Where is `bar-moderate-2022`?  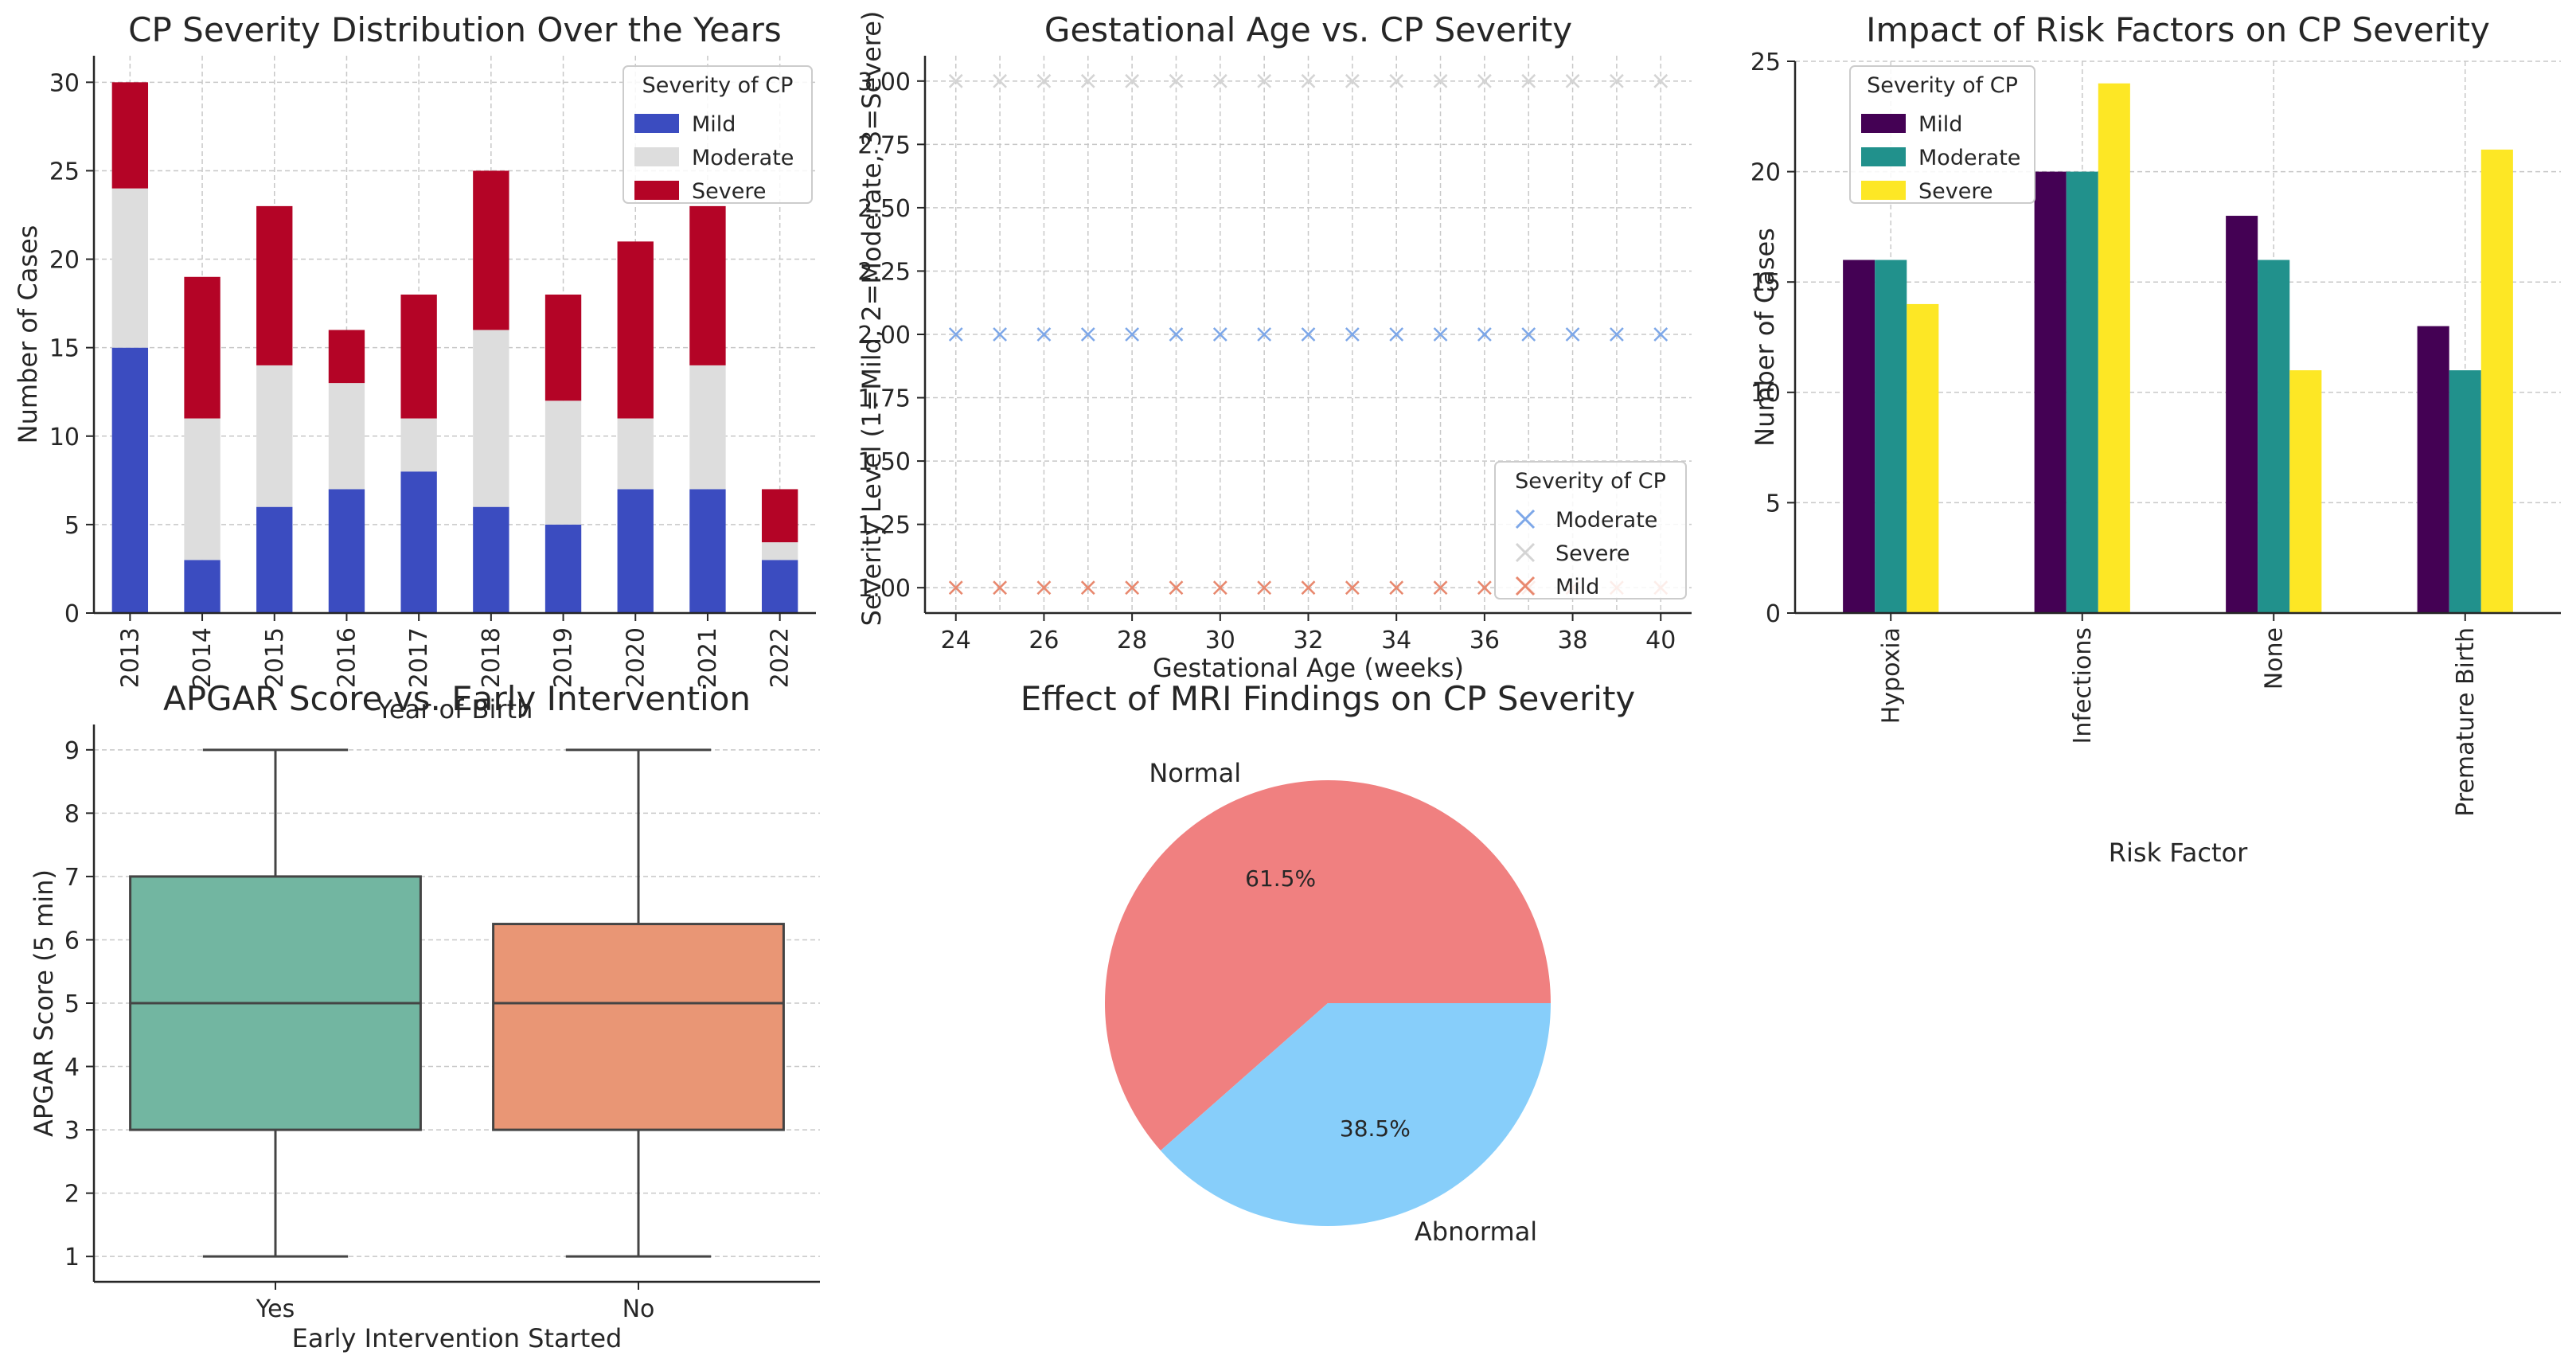 bar-moderate-2022 is located at coordinates (779, 551).